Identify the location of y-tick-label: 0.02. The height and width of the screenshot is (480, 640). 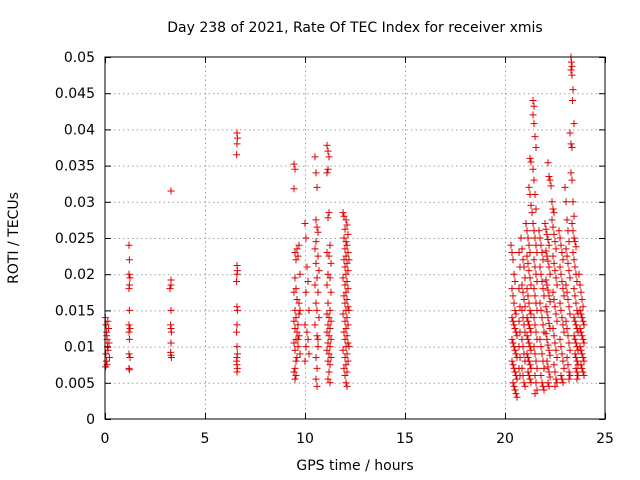
(79, 275).